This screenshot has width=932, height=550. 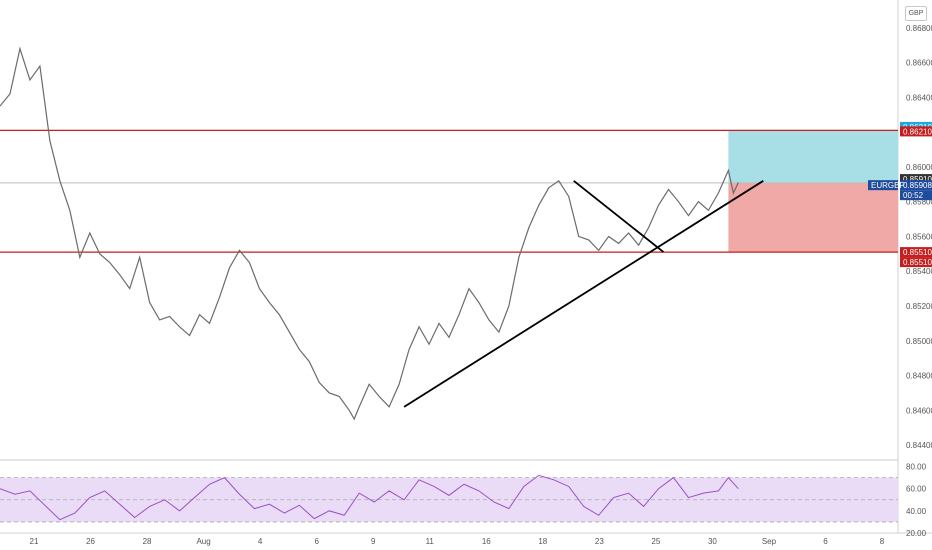 What do you see at coordinates (916, 489) in the screenshot?
I see `rsi-y-tick-label: 60.00` at bounding box center [916, 489].